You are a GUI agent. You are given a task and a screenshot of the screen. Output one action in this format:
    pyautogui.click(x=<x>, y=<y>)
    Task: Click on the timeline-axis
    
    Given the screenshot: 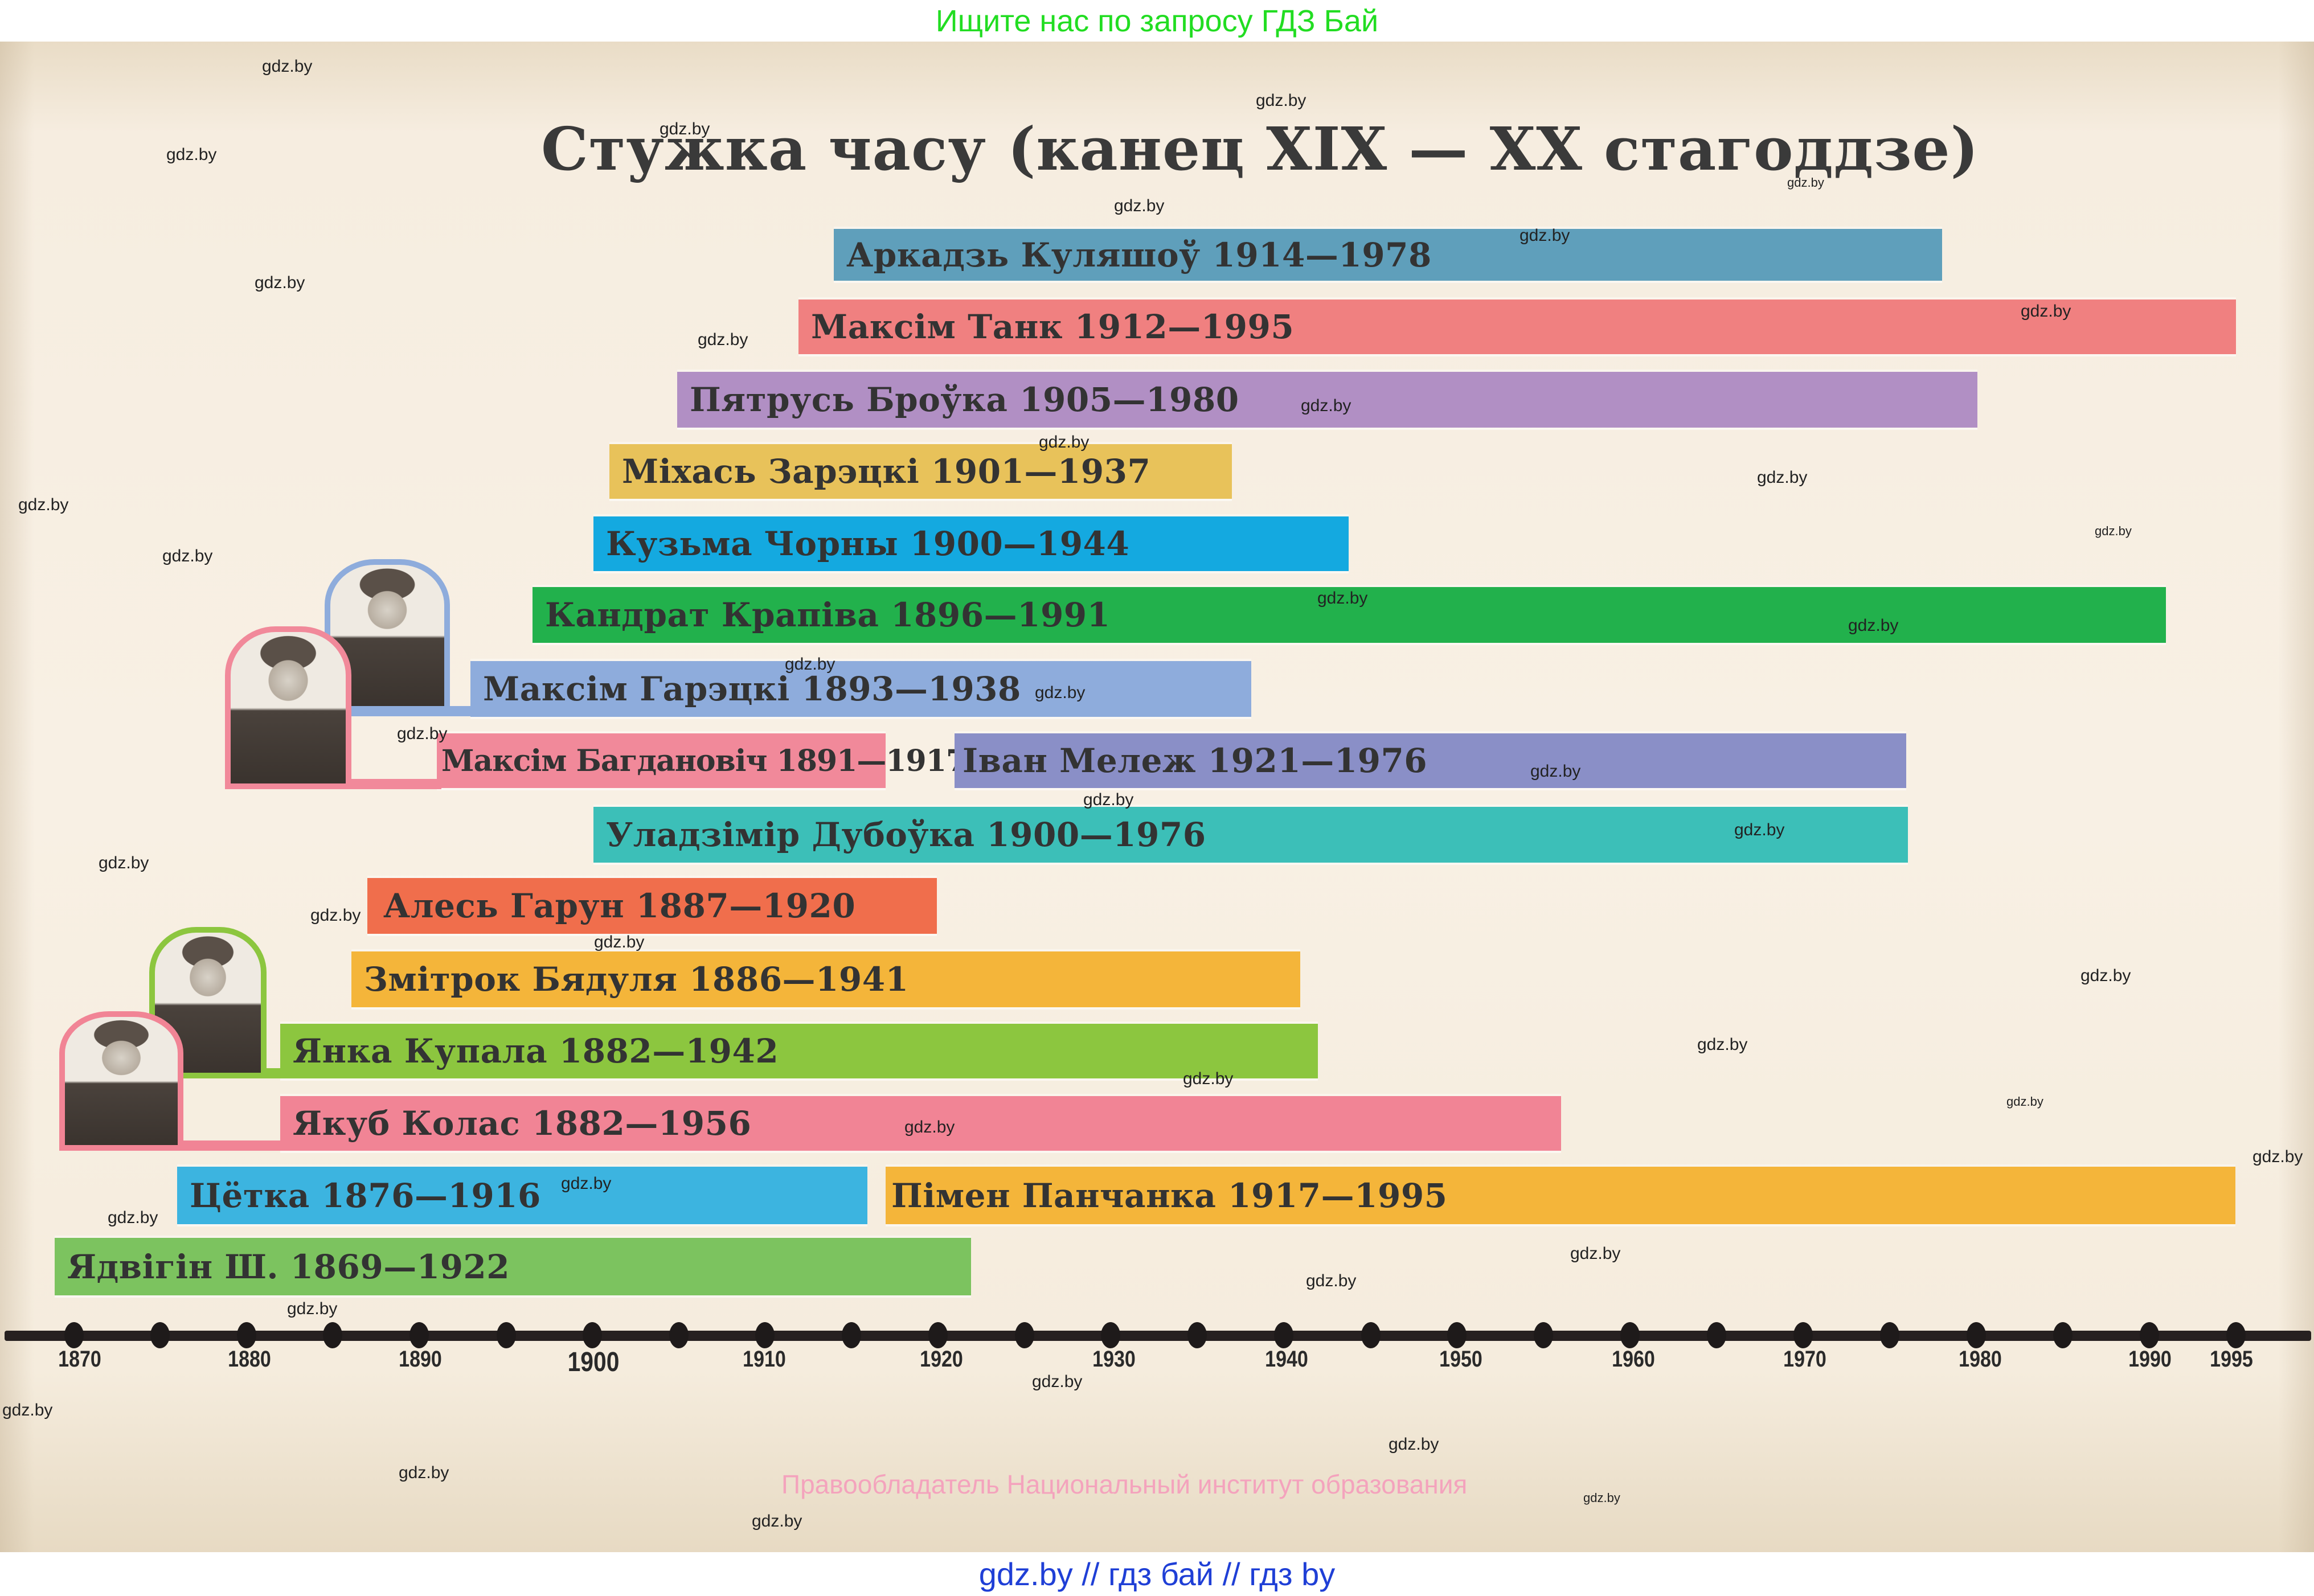 What is the action you would take?
    pyautogui.click(x=1158, y=1336)
    